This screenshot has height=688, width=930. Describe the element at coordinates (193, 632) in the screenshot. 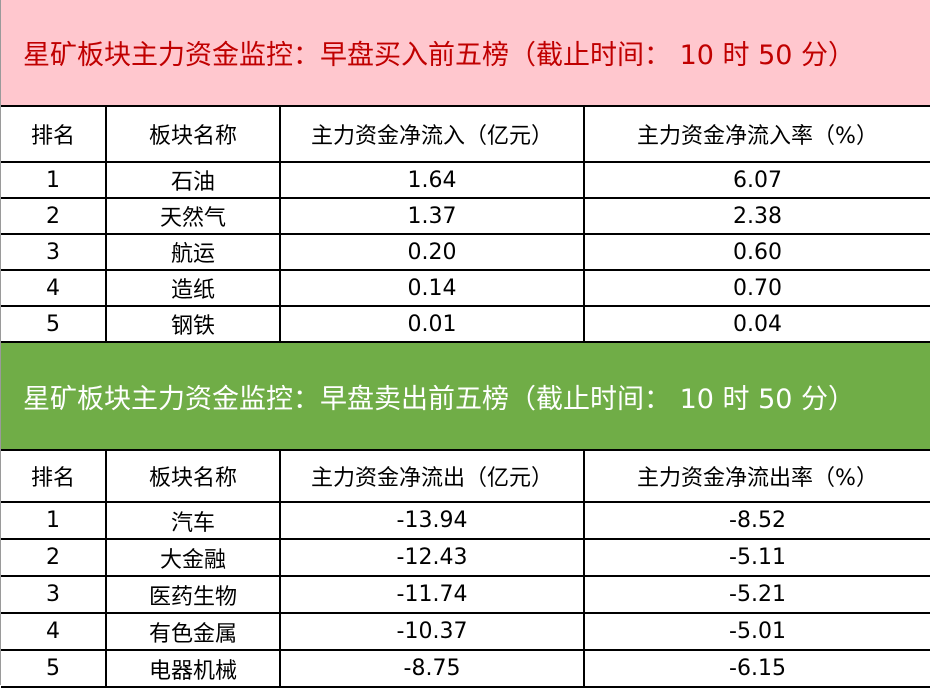

I see `sector-cell: 有色金属` at that location.